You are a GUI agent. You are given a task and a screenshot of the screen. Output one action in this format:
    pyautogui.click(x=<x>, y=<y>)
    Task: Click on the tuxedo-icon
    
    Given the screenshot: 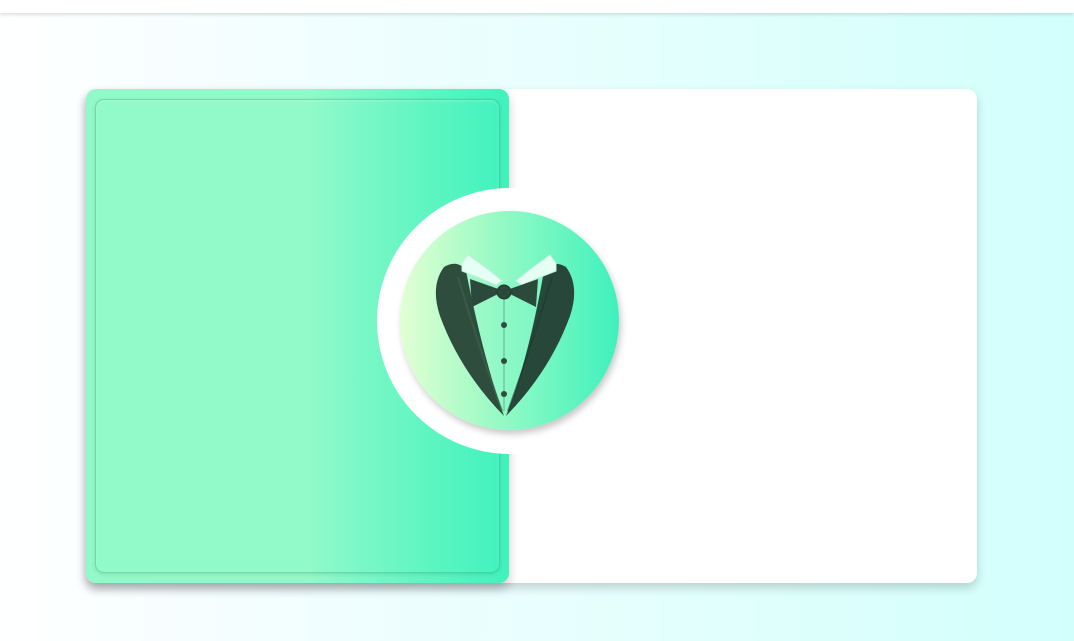 What is the action you would take?
    pyautogui.click(x=505, y=335)
    